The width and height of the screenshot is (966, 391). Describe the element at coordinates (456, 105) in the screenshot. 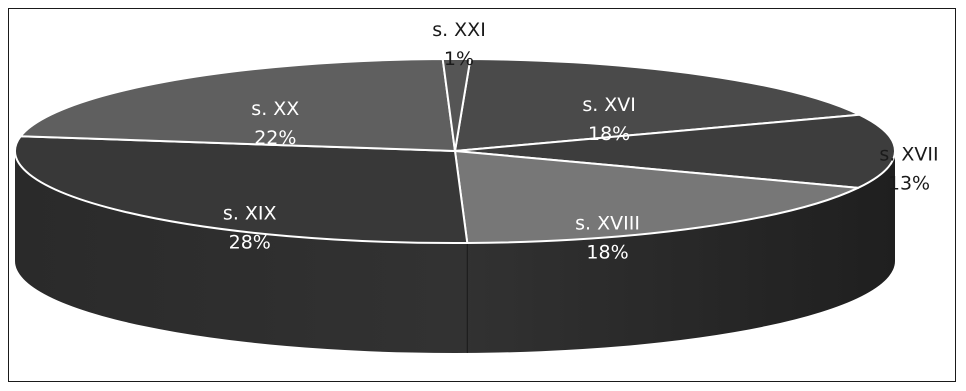

I see `pie-slice-s-xxi` at that location.